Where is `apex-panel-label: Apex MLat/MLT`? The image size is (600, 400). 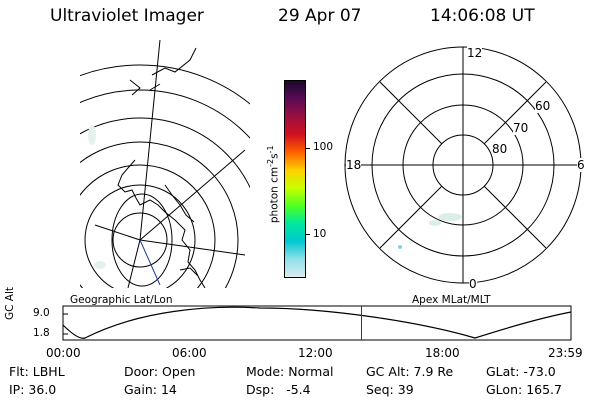
apex-panel-label: Apex MLat/MLT is located at coordinates (451, 300).